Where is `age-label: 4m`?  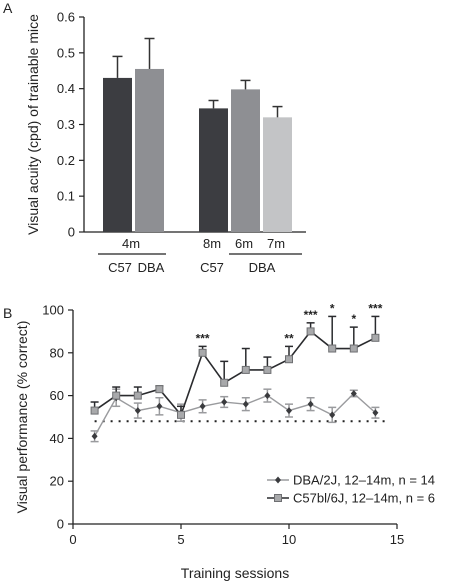
age-label: 4m is located at coordinates (131, 243).